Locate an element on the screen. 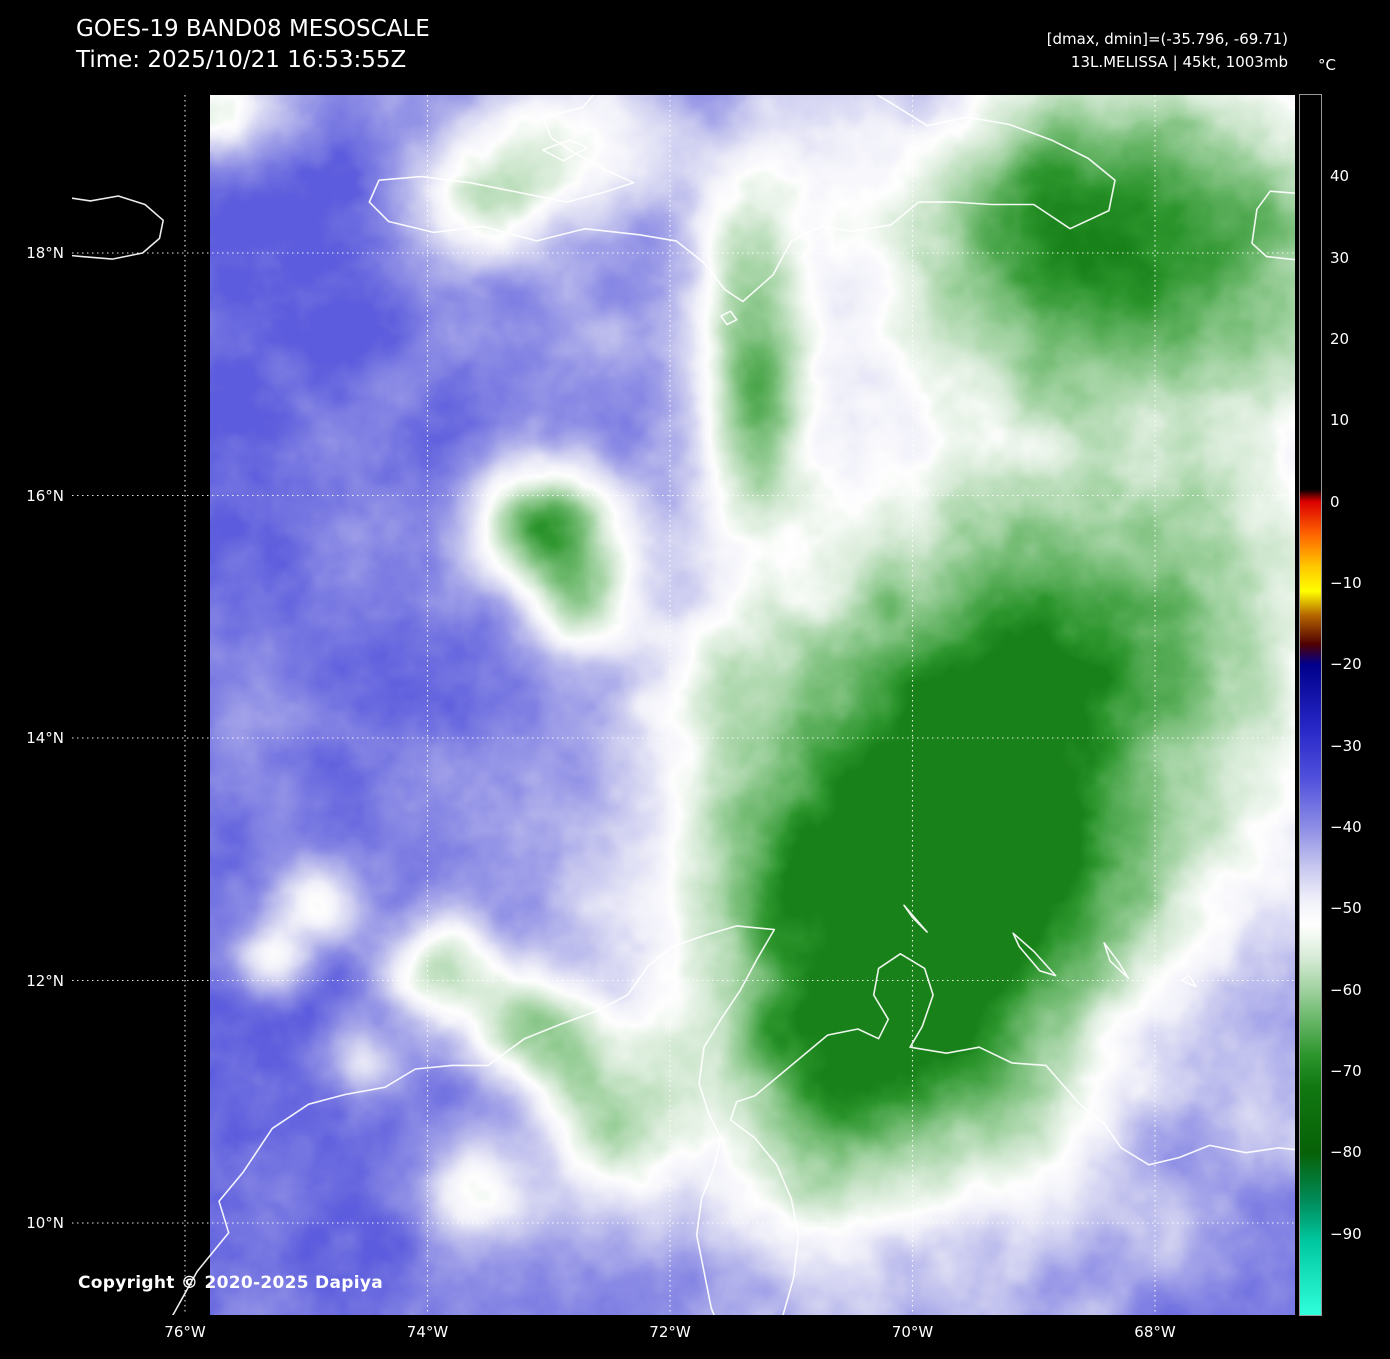  coastline-hispaniola is located at coordinates (742, 199).